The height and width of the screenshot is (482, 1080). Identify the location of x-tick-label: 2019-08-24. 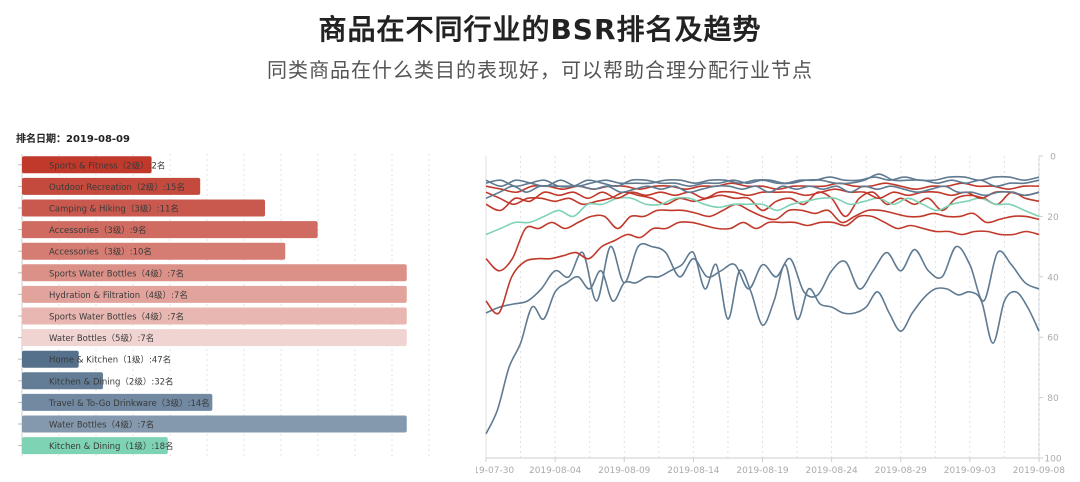
(831, 471).